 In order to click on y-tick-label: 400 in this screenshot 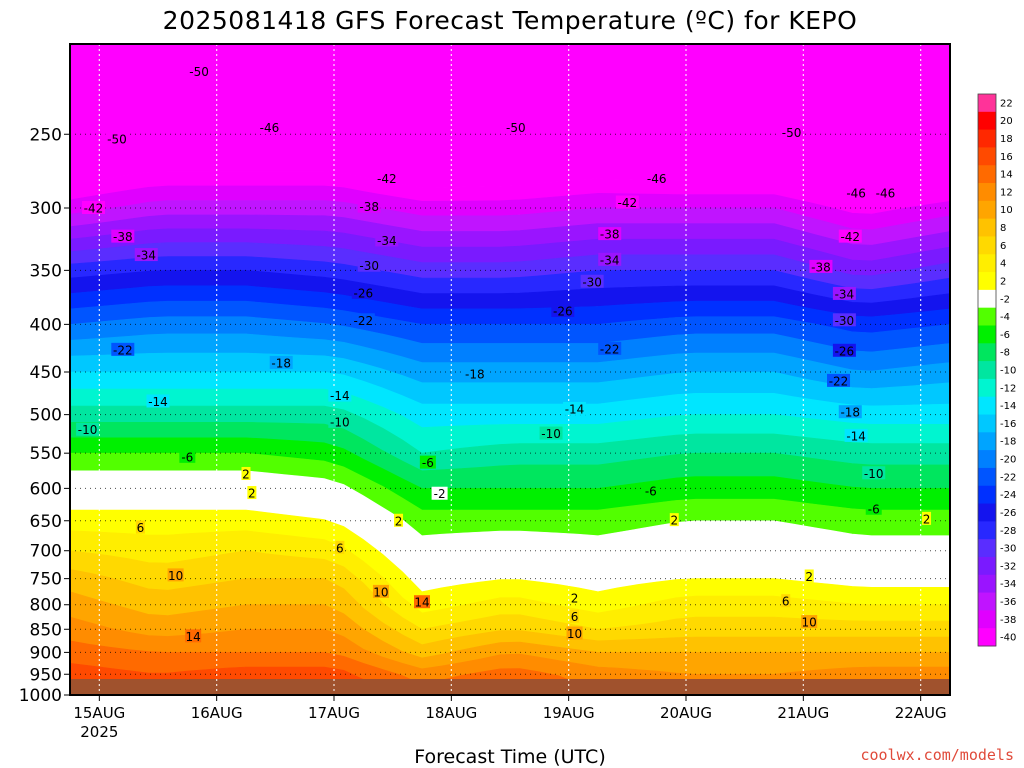, I will do `click(46, 325)`.